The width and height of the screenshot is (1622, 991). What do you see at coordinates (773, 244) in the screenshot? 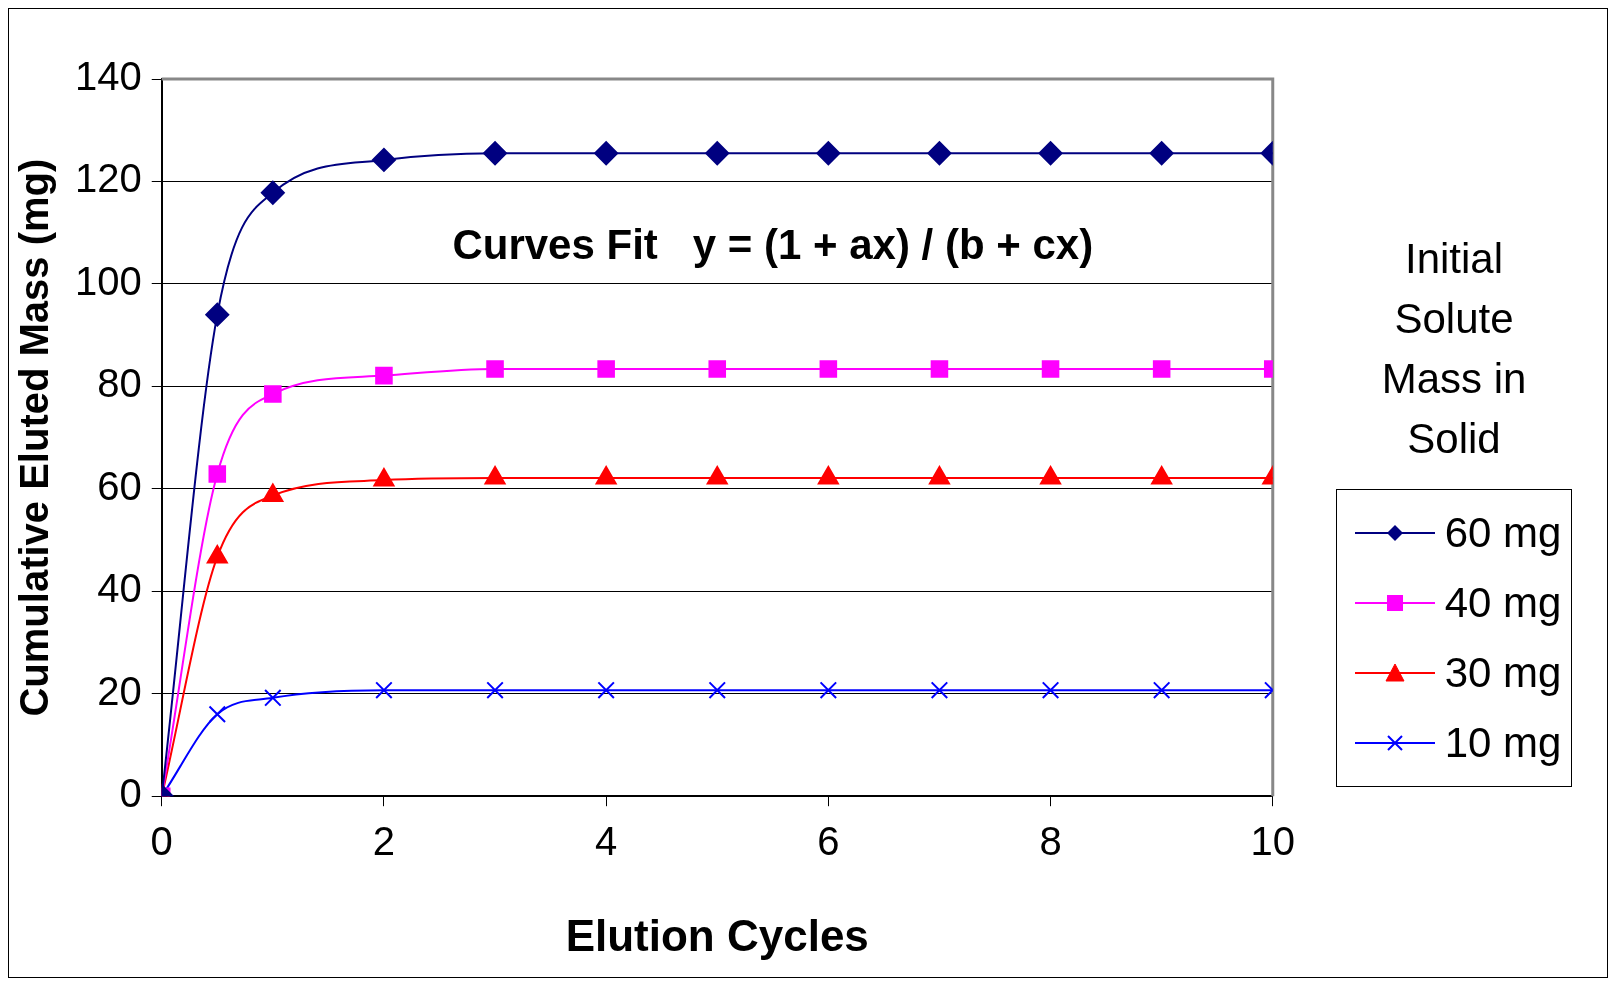
I see `annotation: Curves Fit y = (1 + ax) / (b + cx)` at bounding box center [773, 244].